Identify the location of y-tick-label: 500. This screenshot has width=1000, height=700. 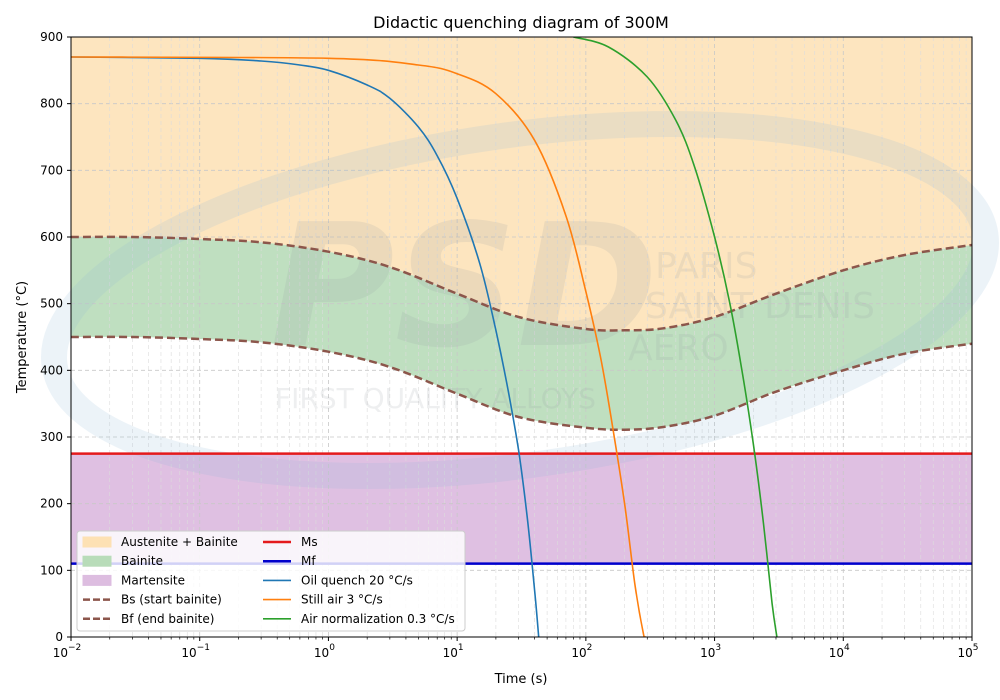
(51, 304).